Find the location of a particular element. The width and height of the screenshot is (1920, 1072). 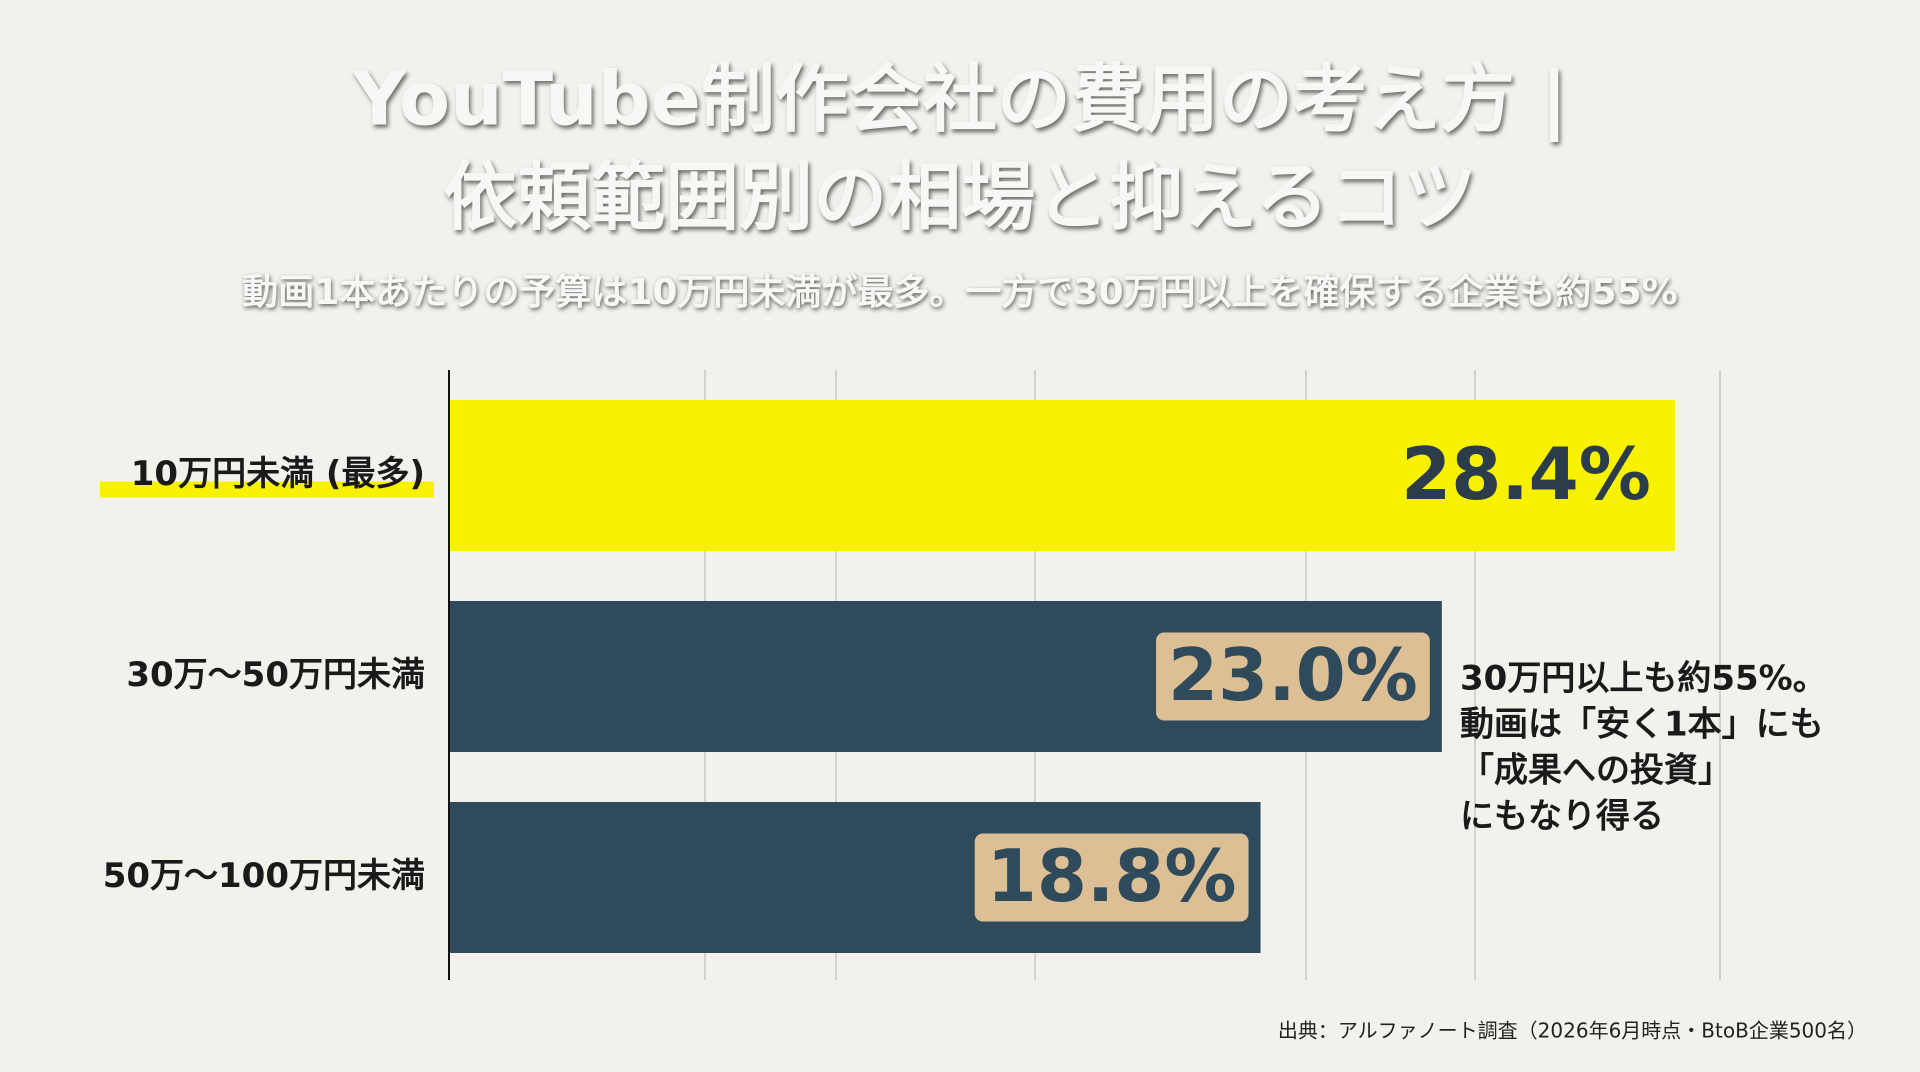

value-label: 28.4% is located at coordinates (1526, 474).